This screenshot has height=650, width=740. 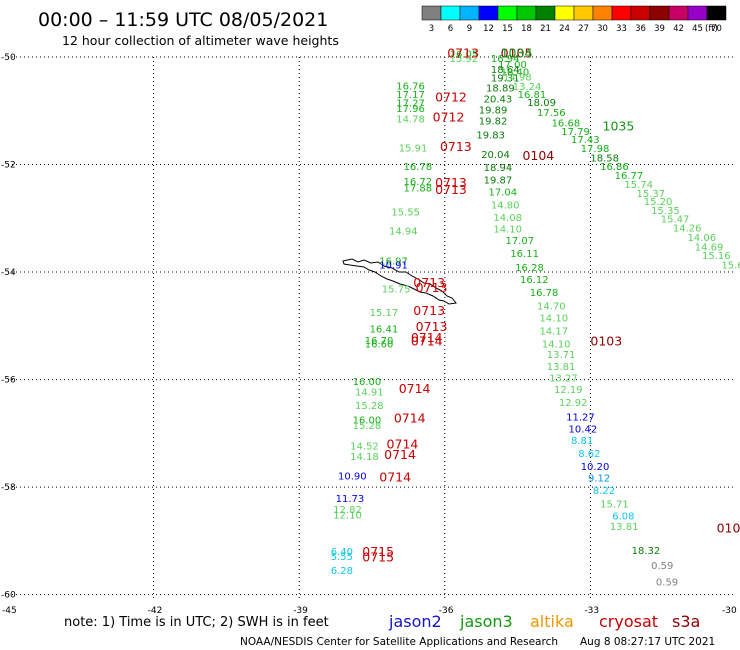 I want to click on wave-height-label: 17.00, so click(x=512, y=65).